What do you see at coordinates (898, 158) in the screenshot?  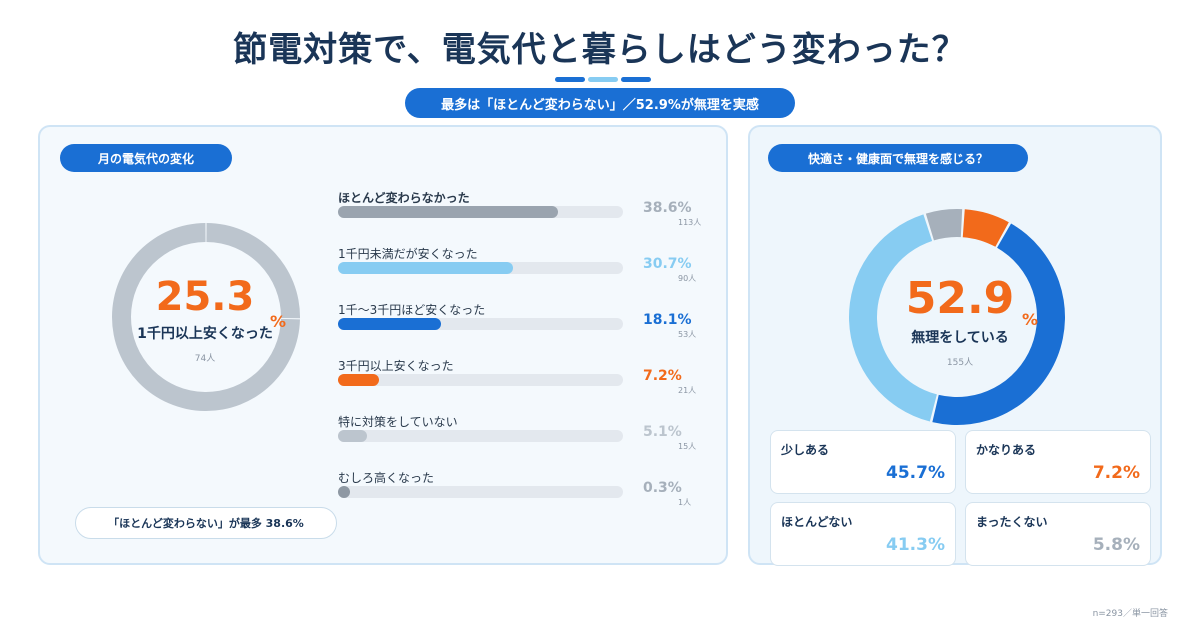 I see `panel-heading: 快適さ・健康面で無理を感じる？` at bounding box center [898, 158].